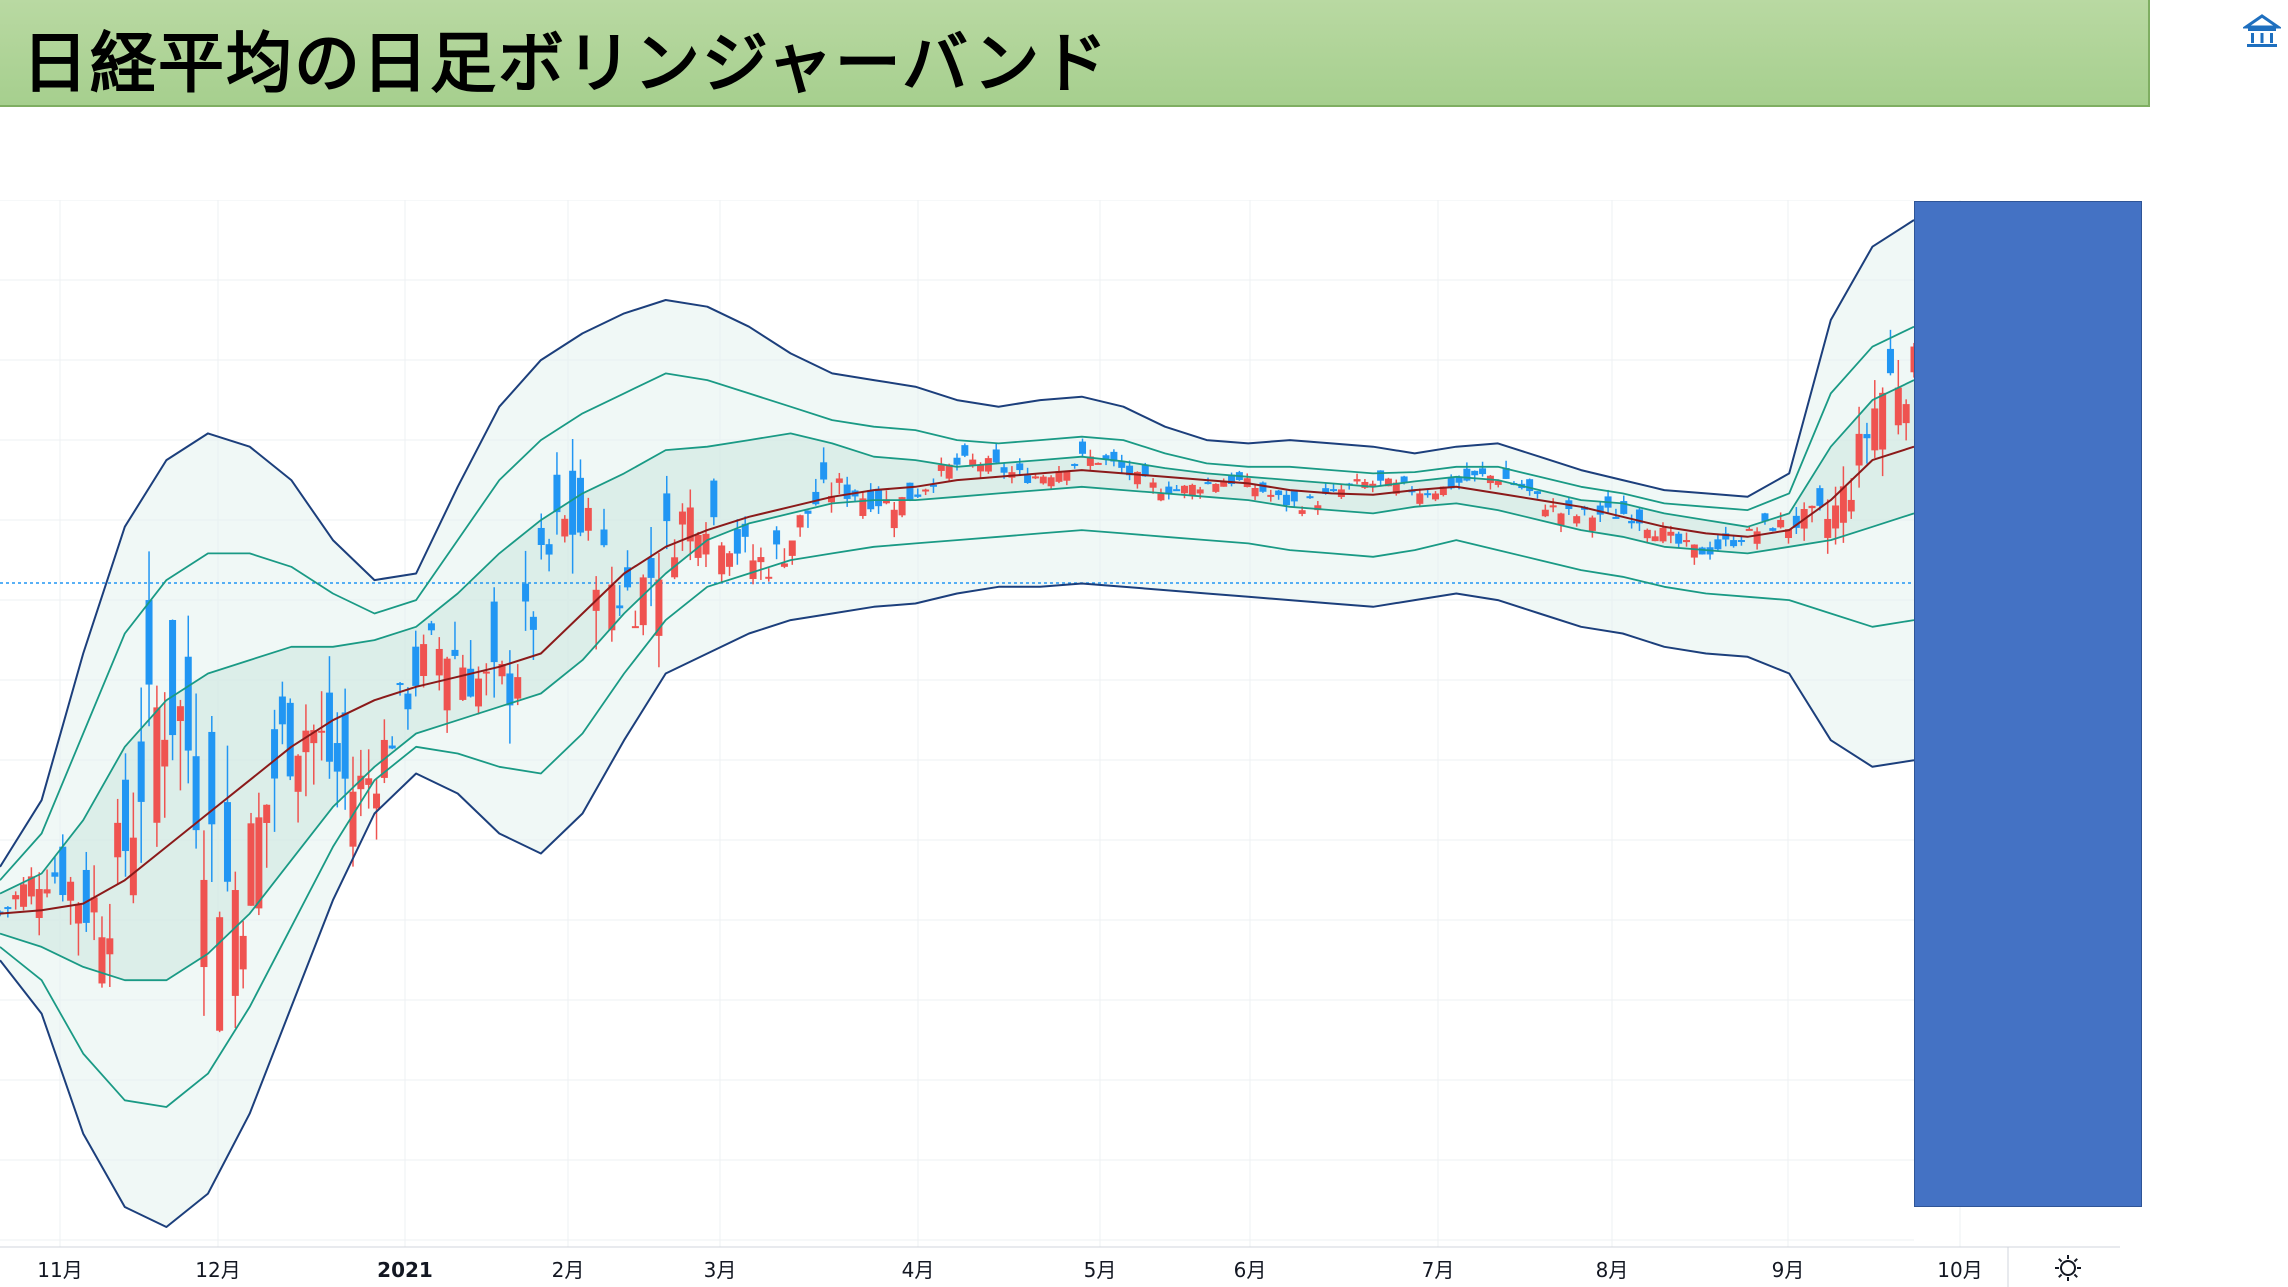 The height and width of the screenshot is (1287, 2288). I want to click on x-tick-label: 10月, so click(1959, 1270).